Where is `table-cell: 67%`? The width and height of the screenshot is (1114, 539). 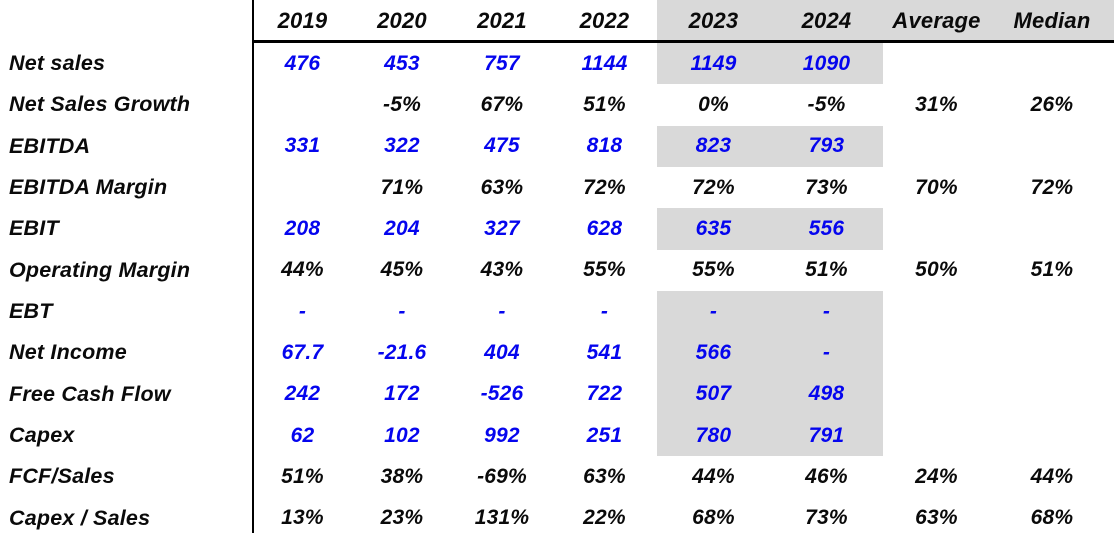
table-cell: 67% is located at coordinates (502, 104).